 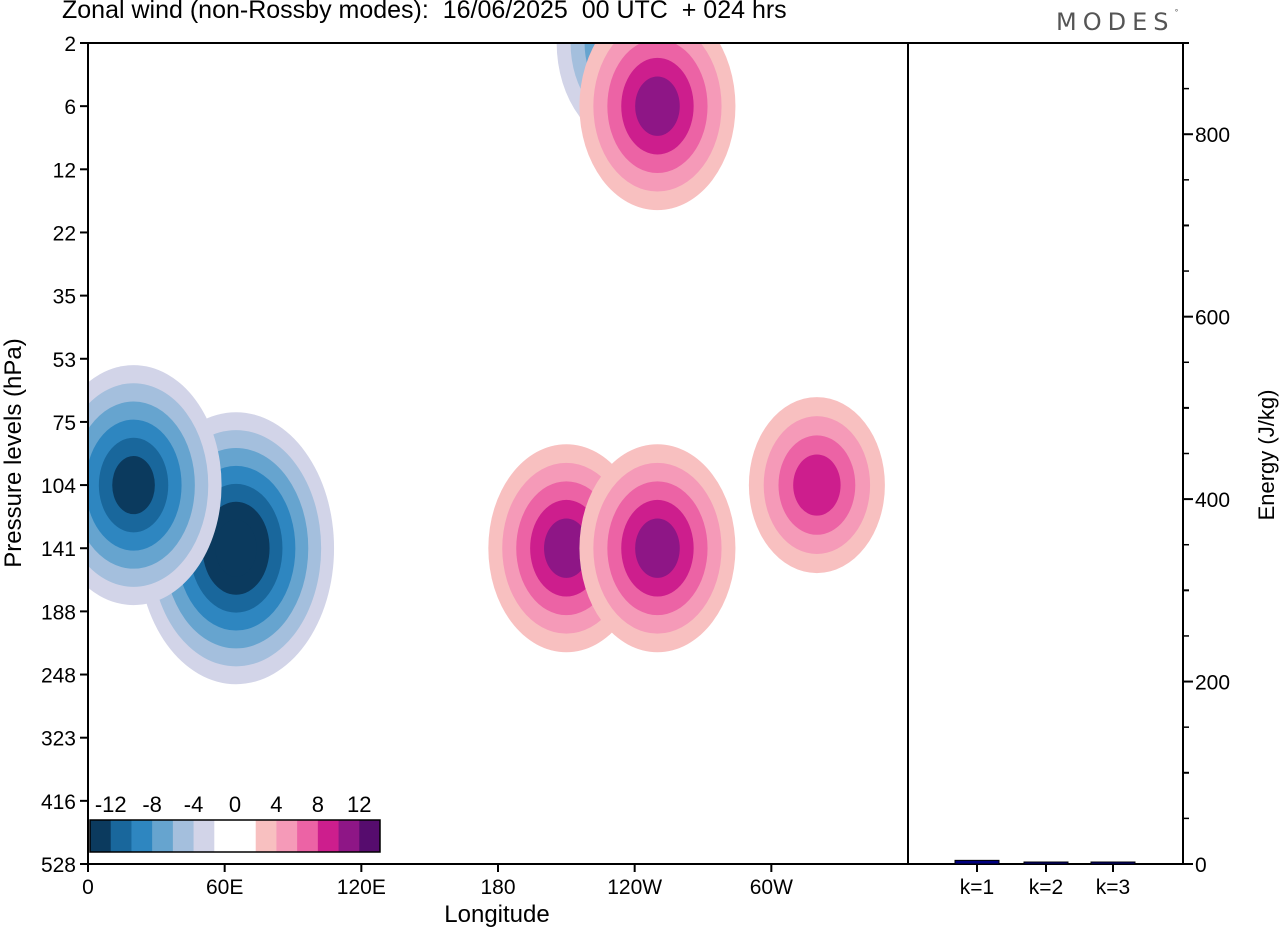 What do you see at coordinates (634, 887) in the screenshot?
I see `x-tick-label: 120W` at bounding box center [634, 887].